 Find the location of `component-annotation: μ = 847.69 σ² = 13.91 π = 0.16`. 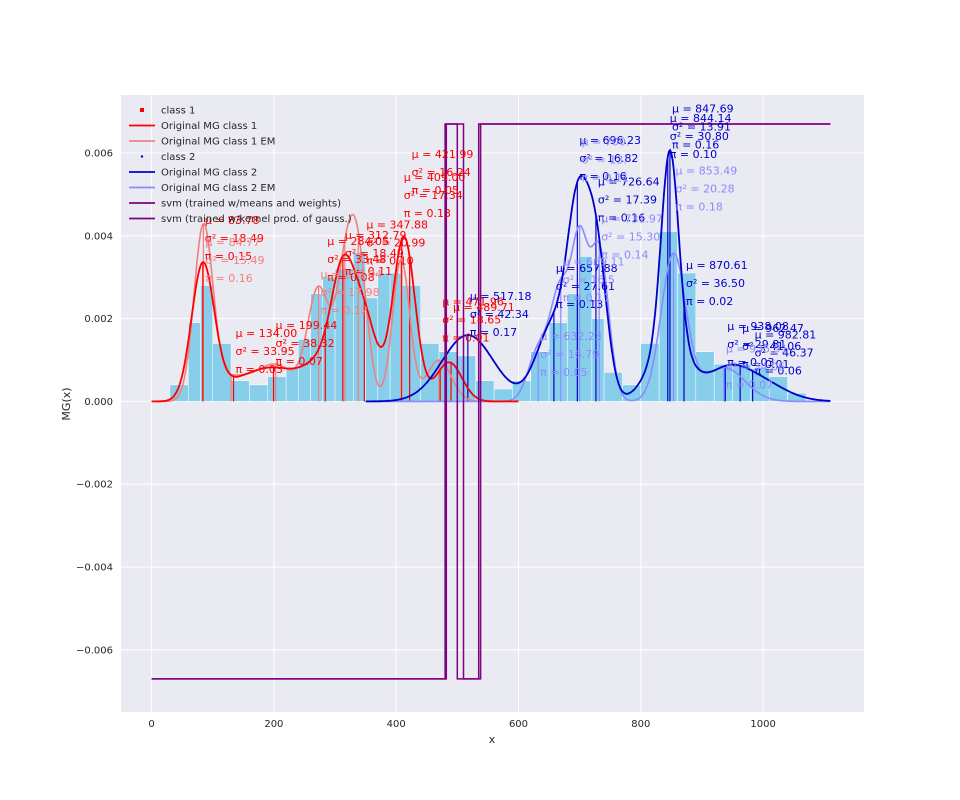

component-annotation: μ = 847.69 σ² = 13.91 π = 0.16 is located at coordinates (703, 126).